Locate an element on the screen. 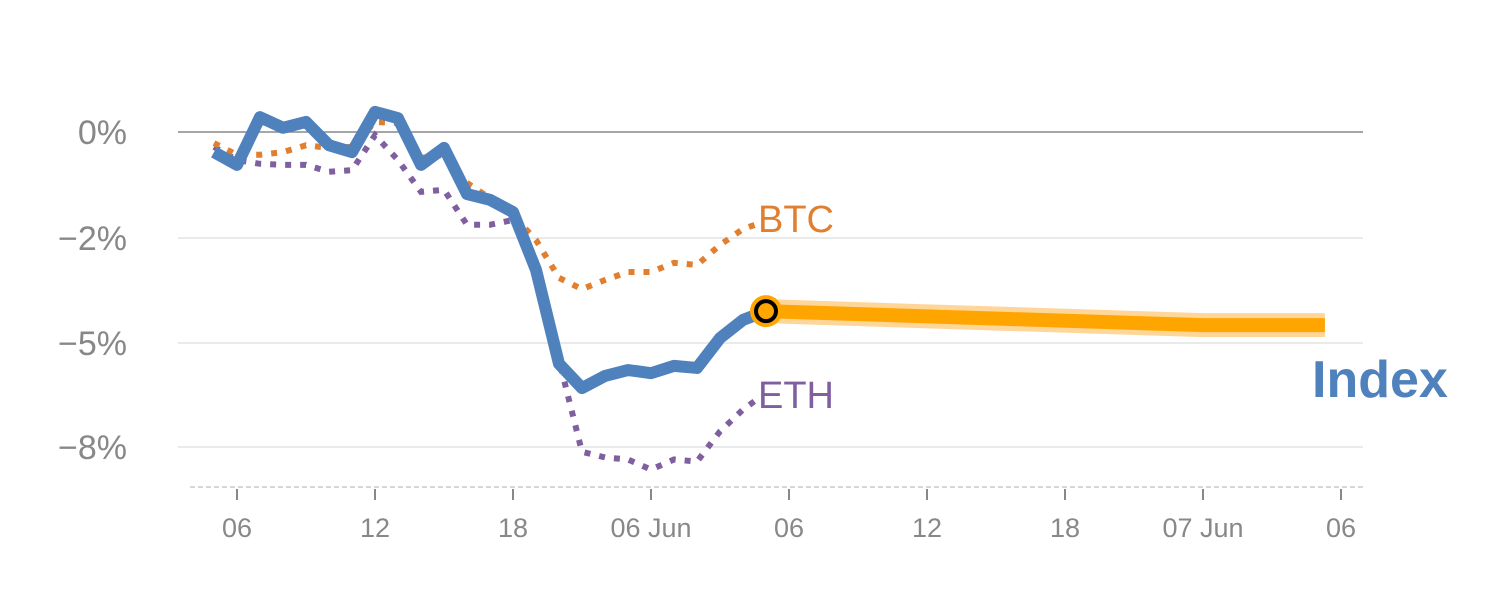 This screenshot has width=1500, height=600. current-point-ring is located at coordinates (766, 311).